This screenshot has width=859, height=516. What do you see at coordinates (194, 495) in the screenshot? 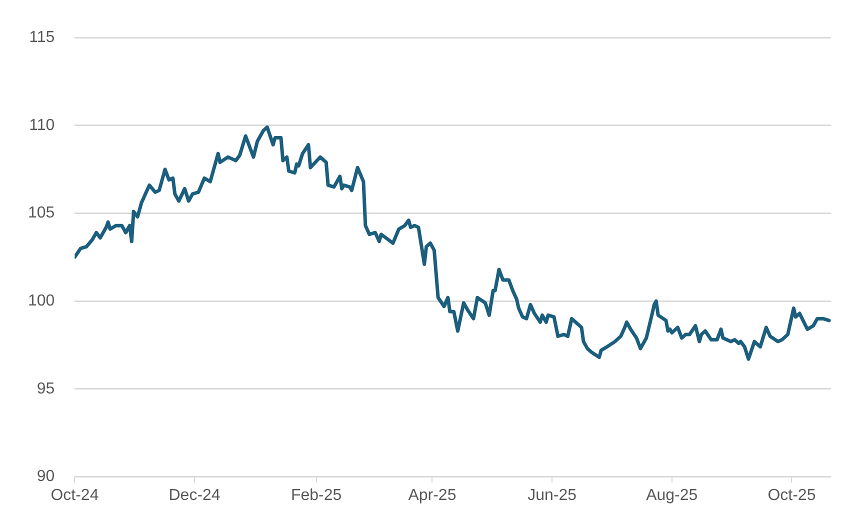
I see `x-tick-label: Dec-24` at bounding box center [194, 495].